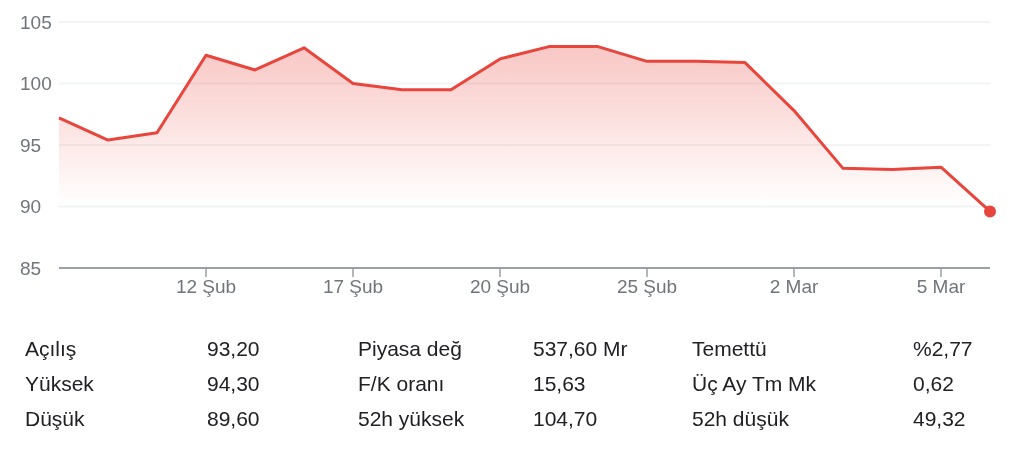 The width and height of the screenshot is (1011, 457). What do you see at coordinates (233, 348) in the screenshot?
I see `text: 93,20` at bounding box center [233, 348].